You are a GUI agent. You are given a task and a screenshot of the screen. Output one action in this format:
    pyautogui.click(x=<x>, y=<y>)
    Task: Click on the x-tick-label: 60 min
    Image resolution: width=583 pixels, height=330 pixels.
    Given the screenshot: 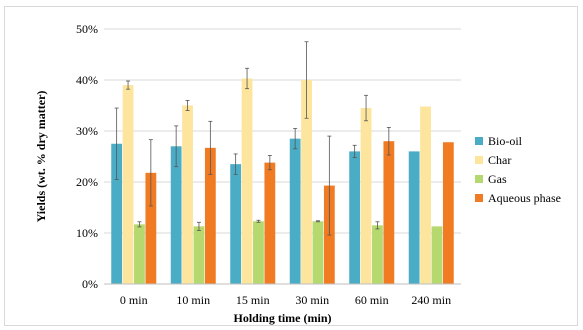 What is the action you would take?
    pyautogui.click(x=372, y=300)
    